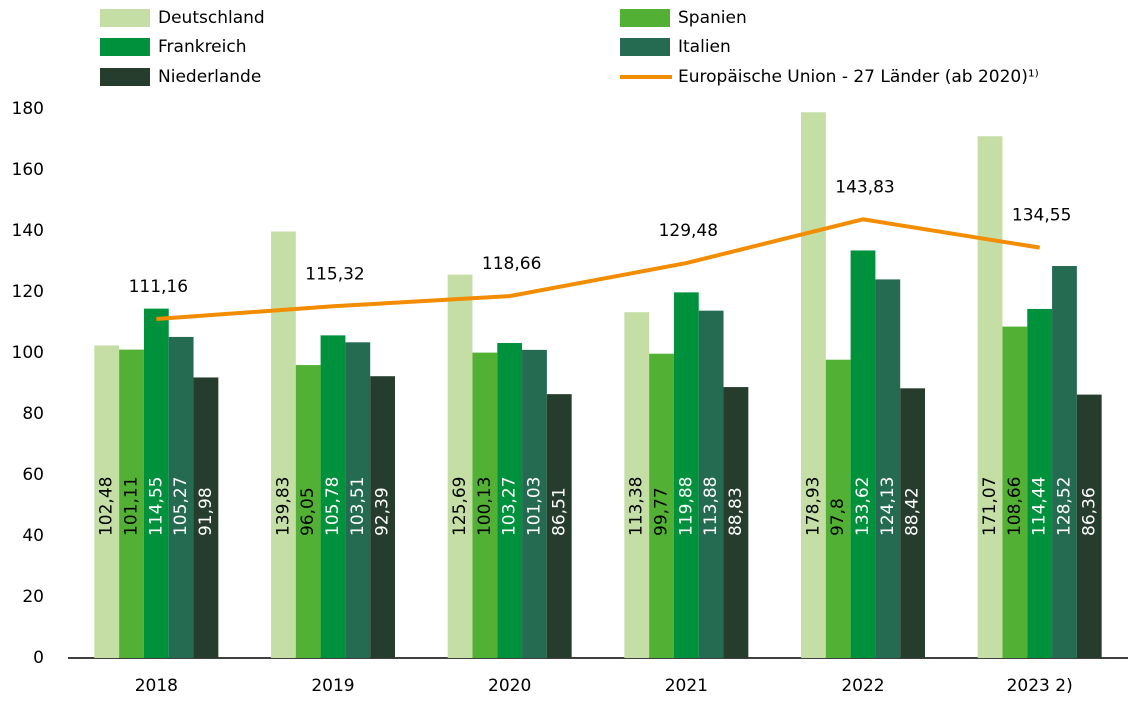 This screenshot has height=706, width=1140. I want to click on y-tick-label: 20, so click(33, 597).